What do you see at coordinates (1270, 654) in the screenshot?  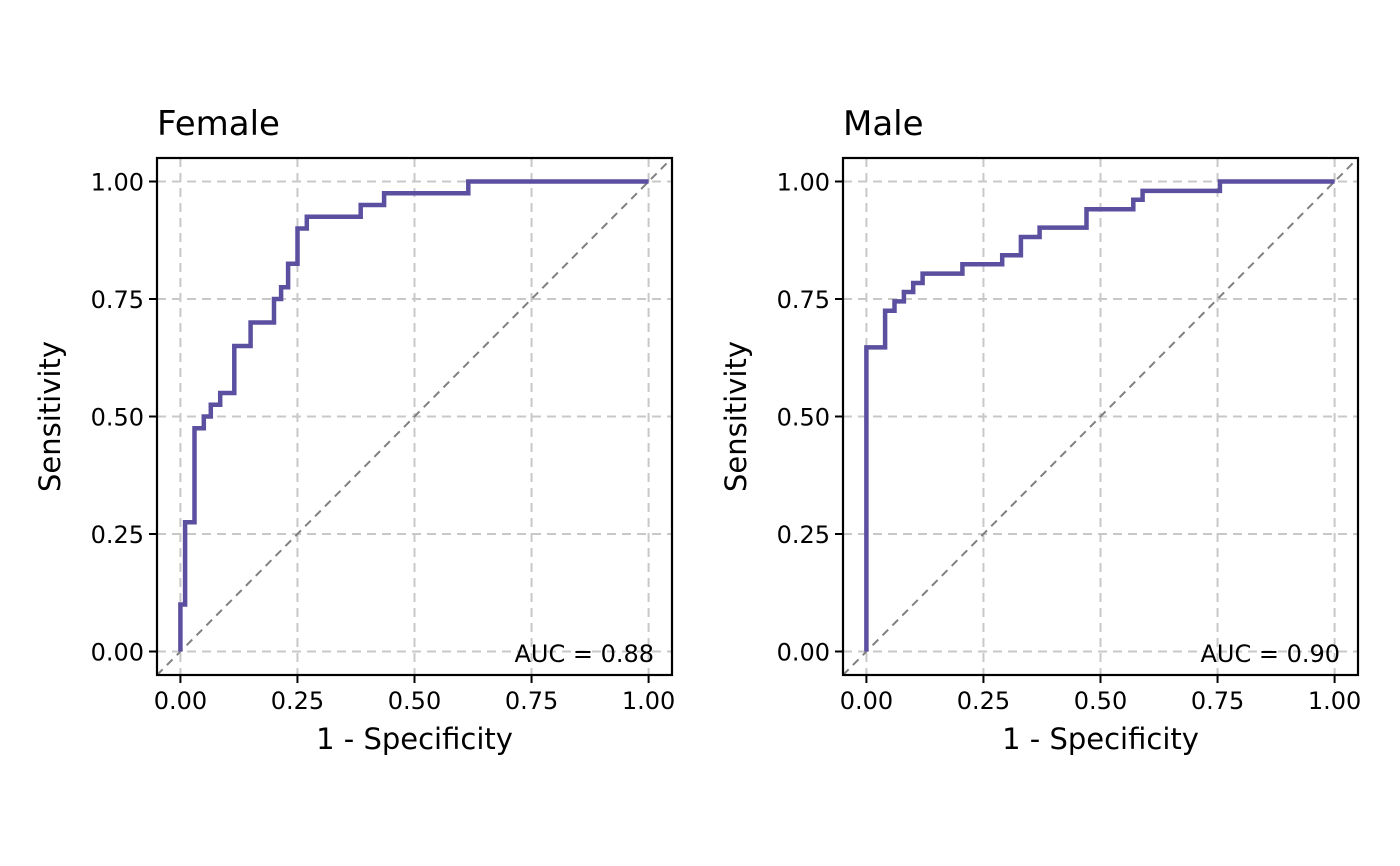 I see `auc-annotation: AUC = 0.90` at bounding box center [1270, 654].